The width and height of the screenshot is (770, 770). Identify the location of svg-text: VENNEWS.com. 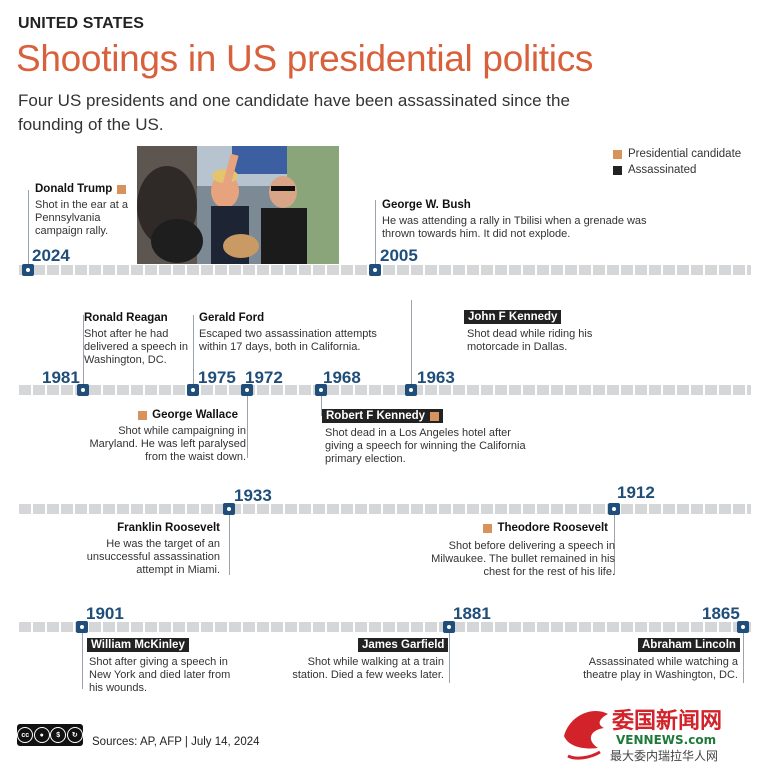
(666, 740).